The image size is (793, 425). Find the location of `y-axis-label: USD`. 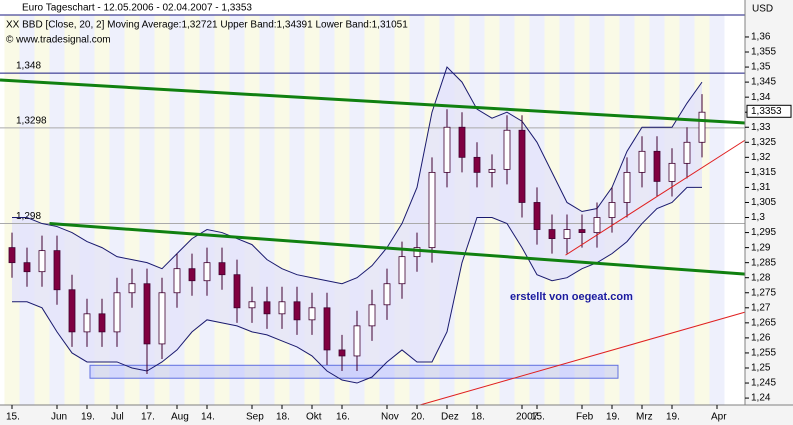

y-axis-label: USD is located at coordinates (762, 9).